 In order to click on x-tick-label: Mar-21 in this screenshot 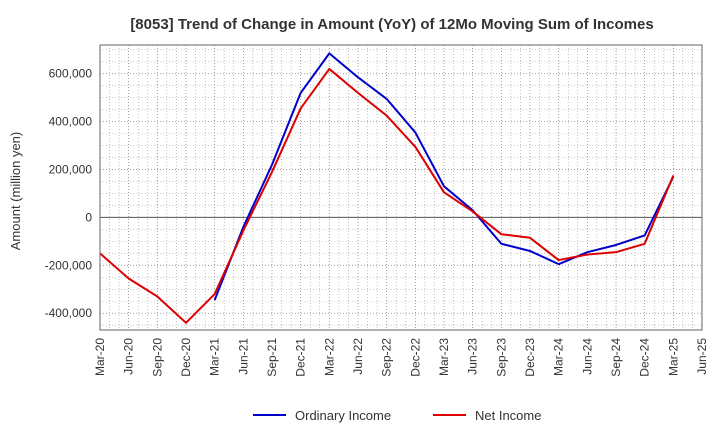, I will do `click(215, 357)`.